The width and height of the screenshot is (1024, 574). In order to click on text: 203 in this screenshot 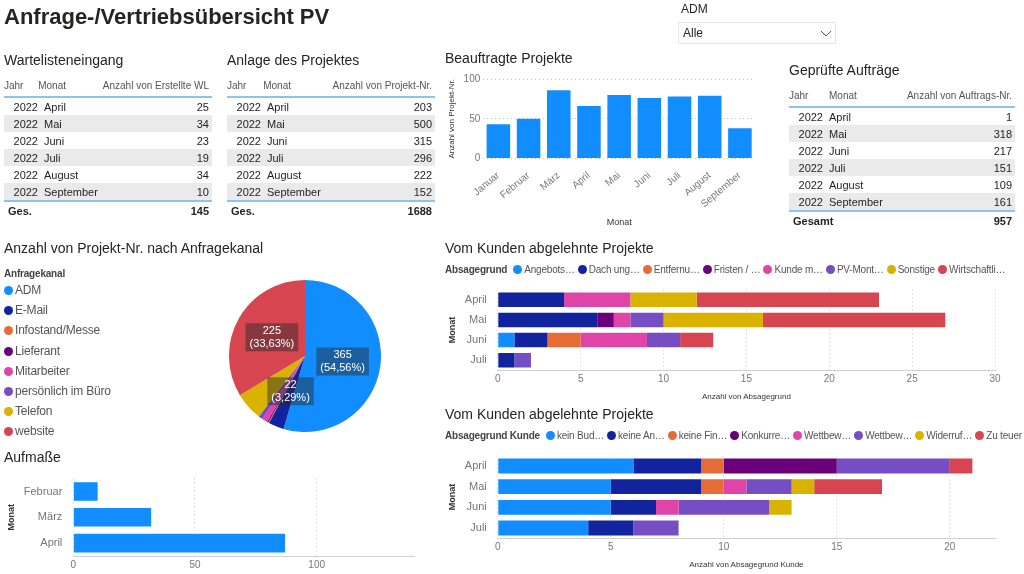, I will do `click(422, 106)`.